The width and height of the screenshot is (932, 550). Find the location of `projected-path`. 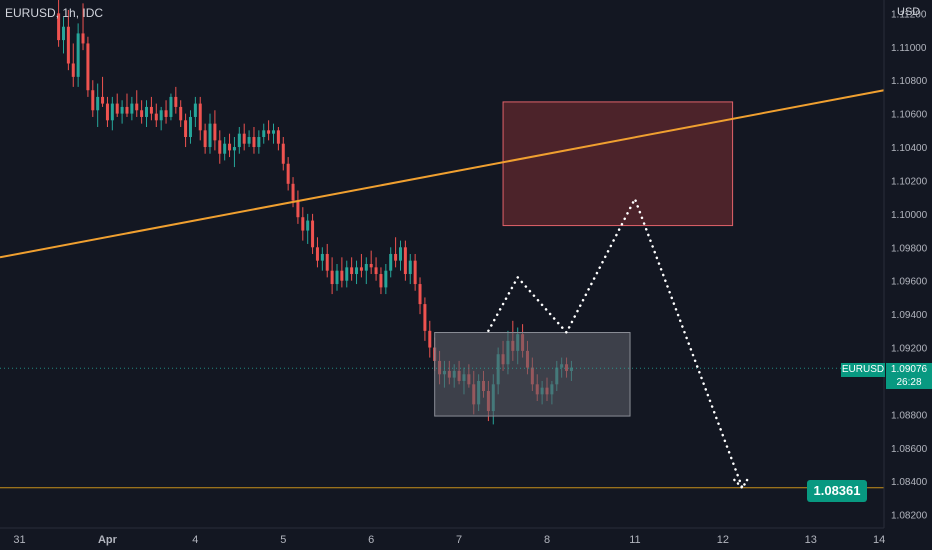

projected-path is located at coordinates (615, 342).